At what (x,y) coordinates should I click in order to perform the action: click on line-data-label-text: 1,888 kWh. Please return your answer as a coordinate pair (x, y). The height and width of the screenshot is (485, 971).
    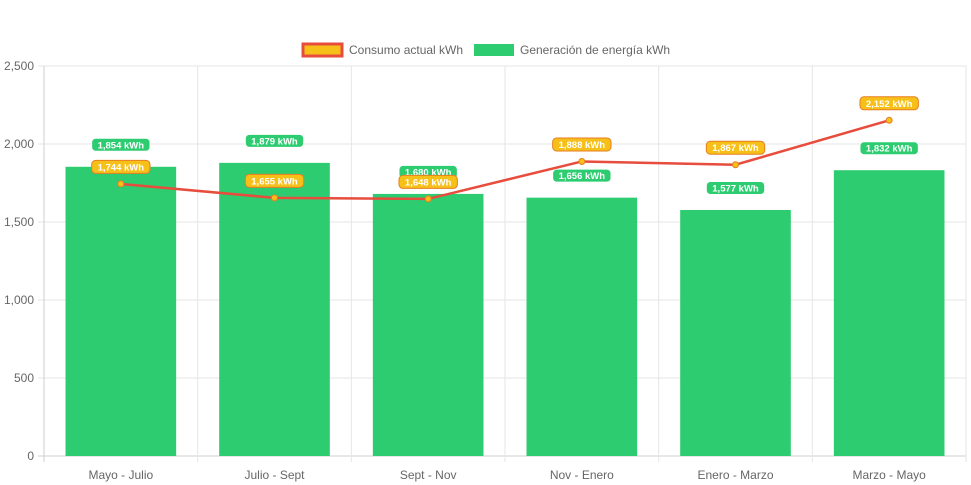
    Looking at the image, I should click on (582, 145).